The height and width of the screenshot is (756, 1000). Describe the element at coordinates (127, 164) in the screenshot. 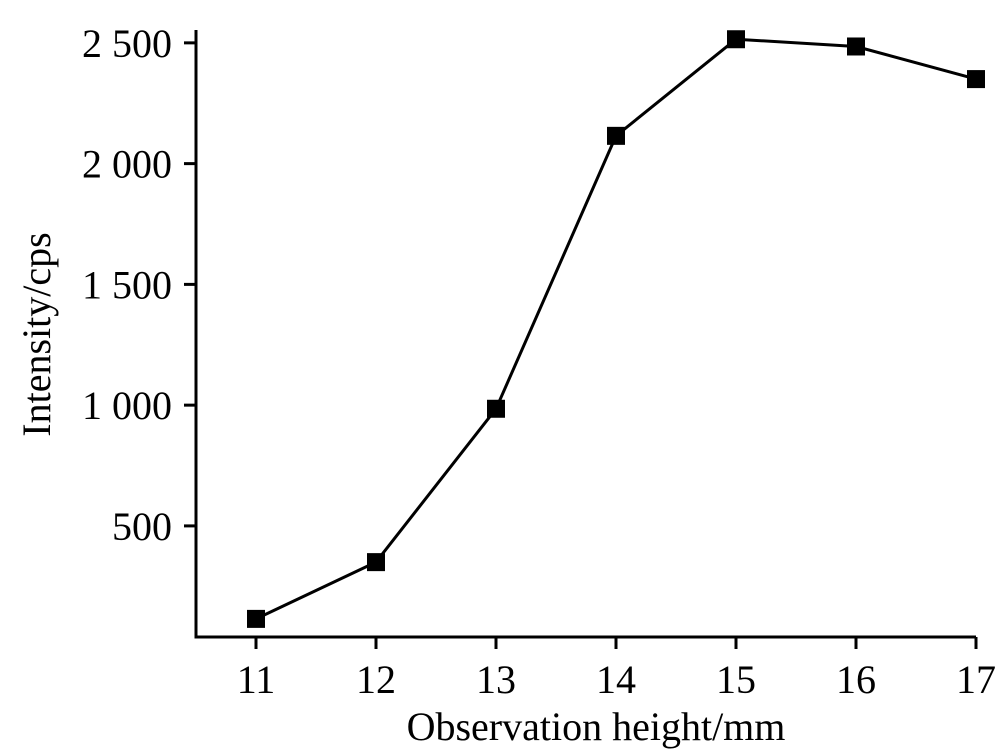

I see `y-tick-label: 2 000` at that location.